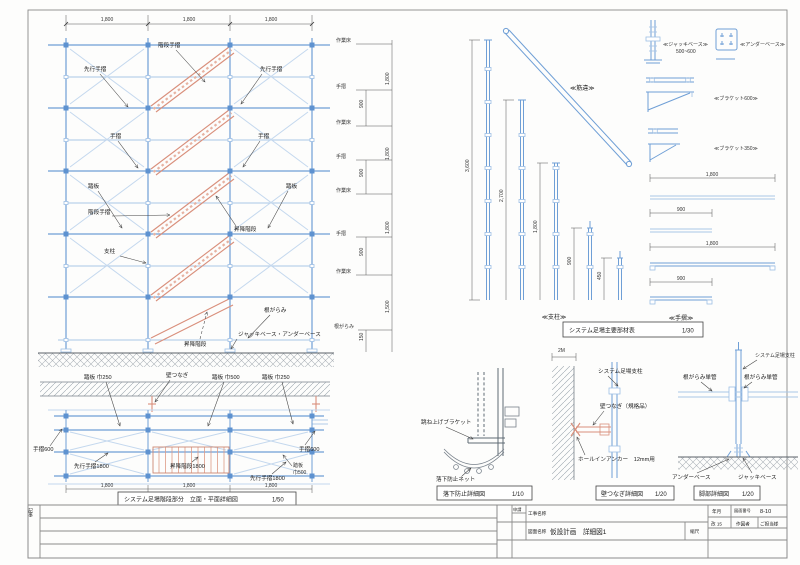 The width and height of the screenshot is (800, 565). Describe the element at coordinates (95, 69) in the screenshot. I see `callout-advance-rail-left: 先行手摺` at that location.